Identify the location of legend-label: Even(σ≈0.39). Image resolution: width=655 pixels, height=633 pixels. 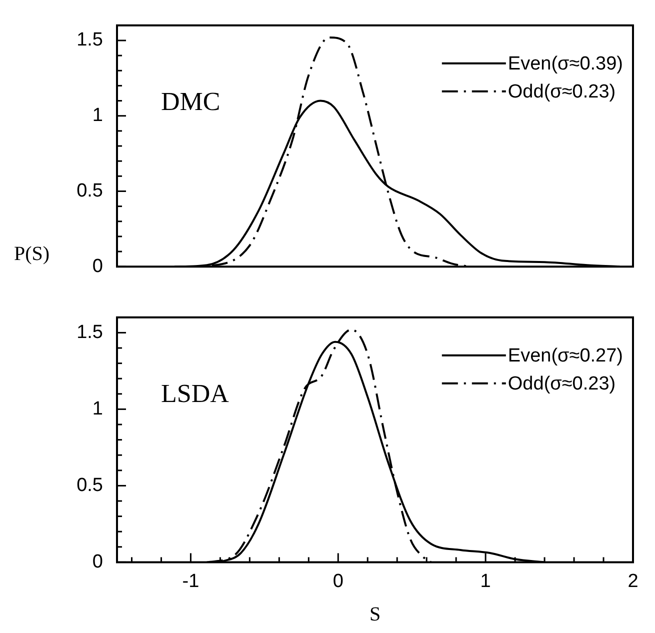
(566, 64).